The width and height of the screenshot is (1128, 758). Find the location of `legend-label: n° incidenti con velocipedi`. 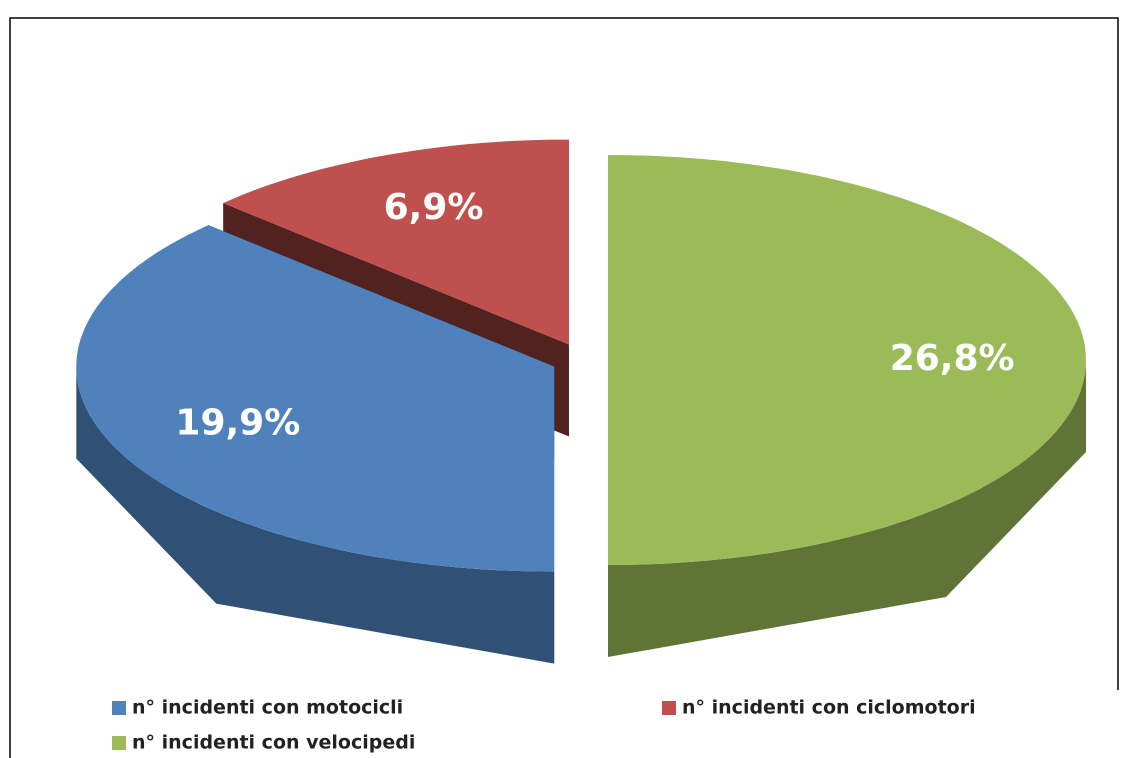

legend-label: n° incidenti con velocipedi is located at coordinates (273, 743).